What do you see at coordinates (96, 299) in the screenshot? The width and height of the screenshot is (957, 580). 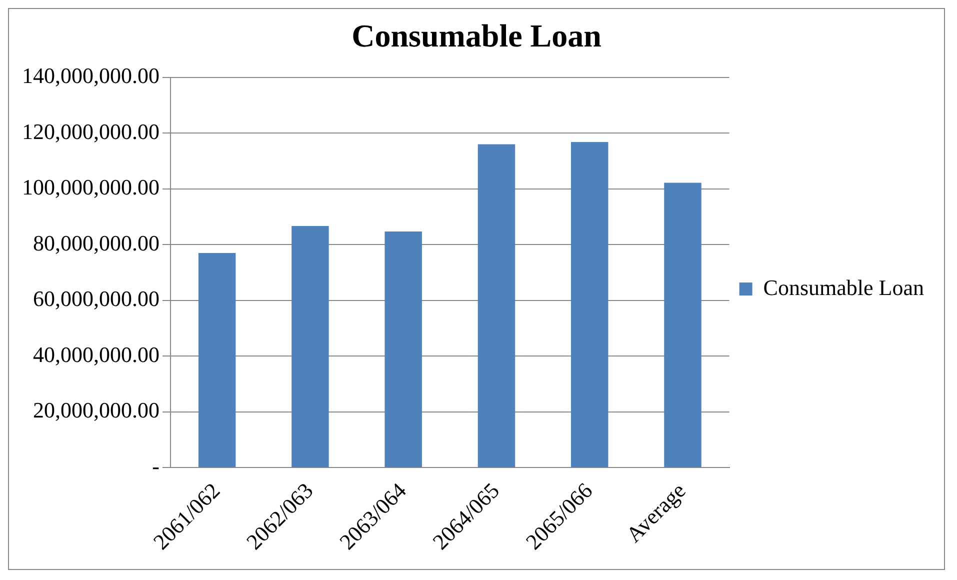 I see `y-tick-label: 60,000,000.00` at bounding box center [96, 299].